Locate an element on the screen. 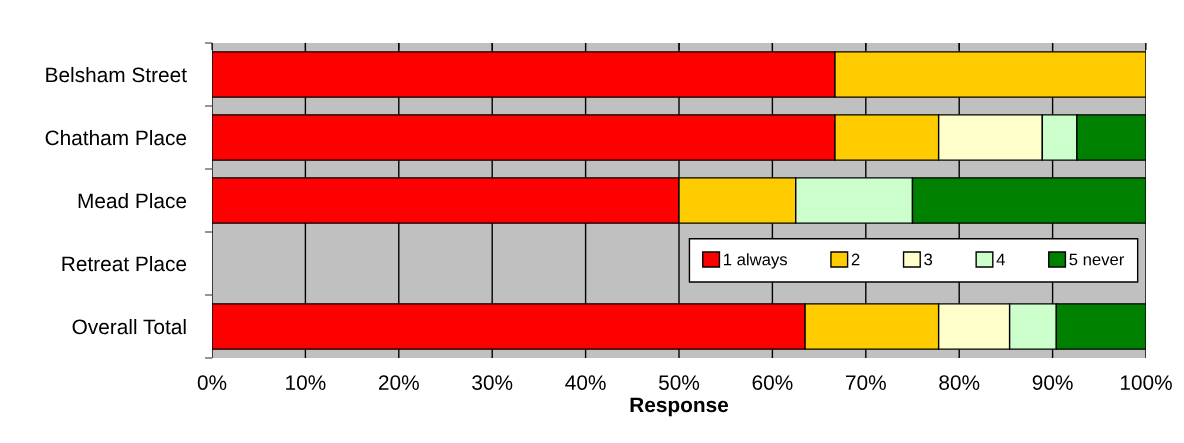 Image resolution: width=1184 pixels, height=443 pixels. x-tick-label: 30% is located at coordinates (492, 382).